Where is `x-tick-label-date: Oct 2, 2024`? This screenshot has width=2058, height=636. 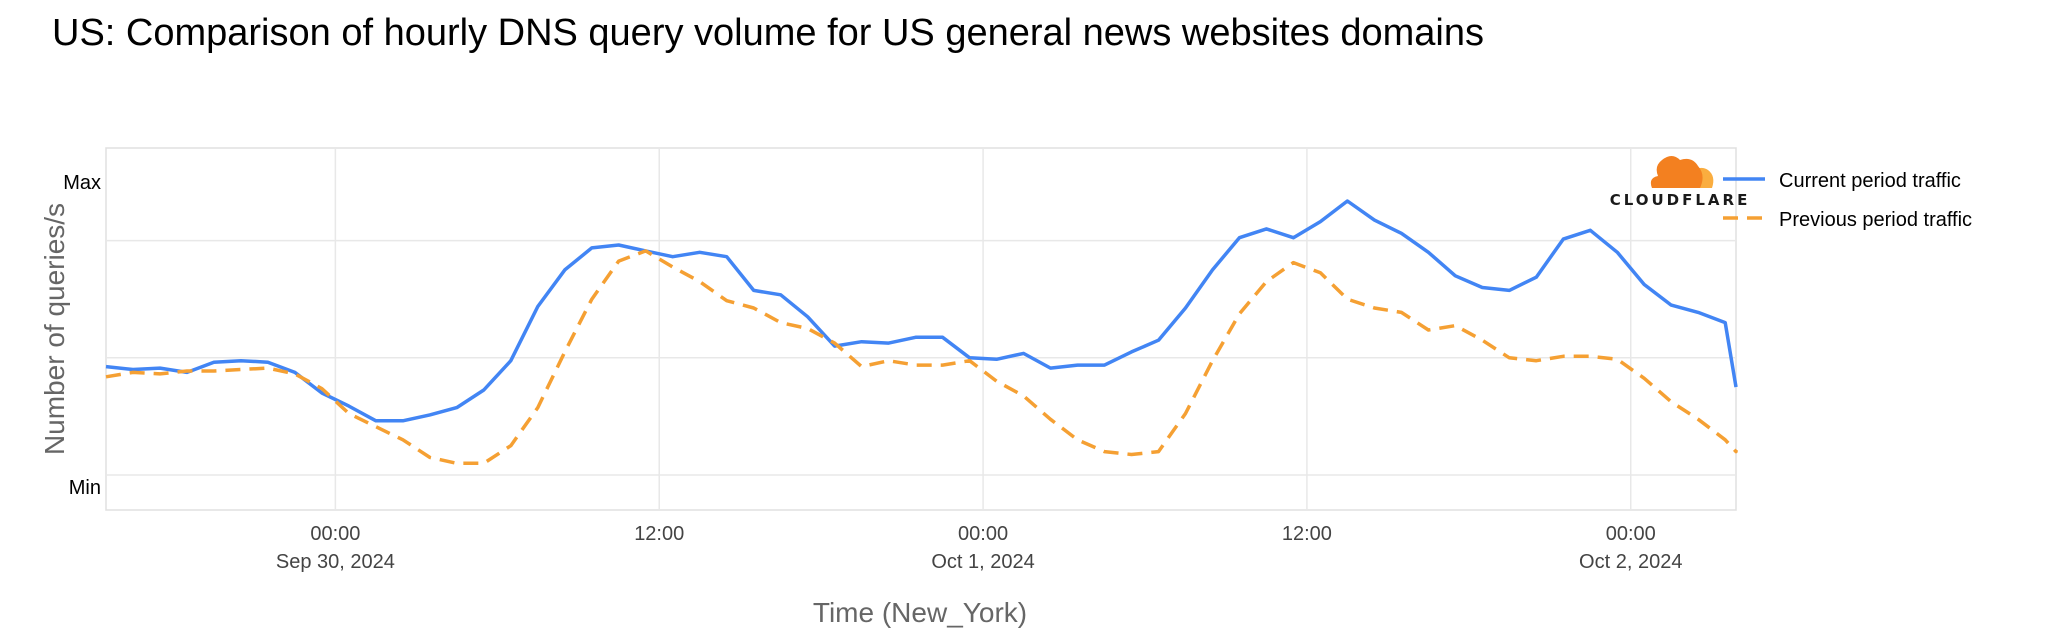 x-tick-label-date: Oct 2, 2024 is located at coordinates (1630, 562).